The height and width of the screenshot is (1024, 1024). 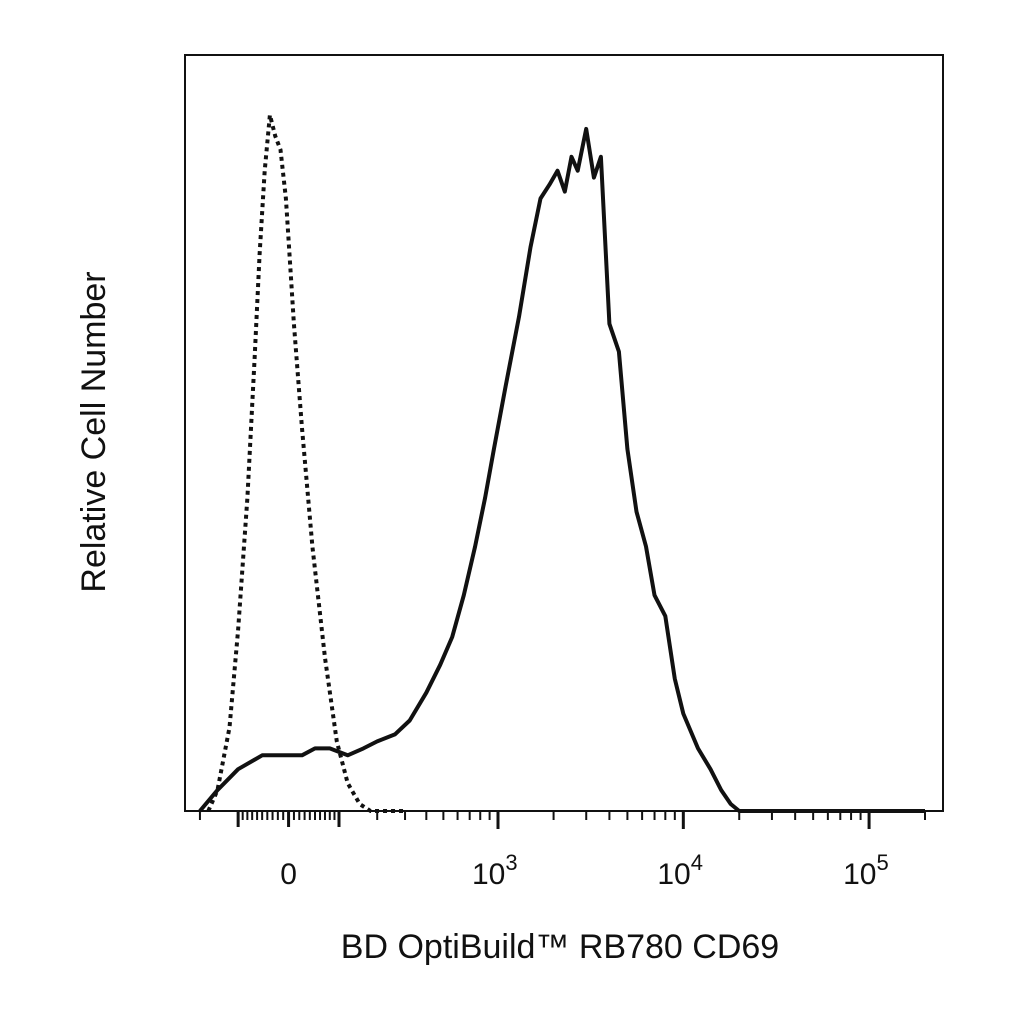 What do you see at coordinates (562, 820) in the screenshot?
I see `x-axis-ticks` at bounding box center [562, 820].